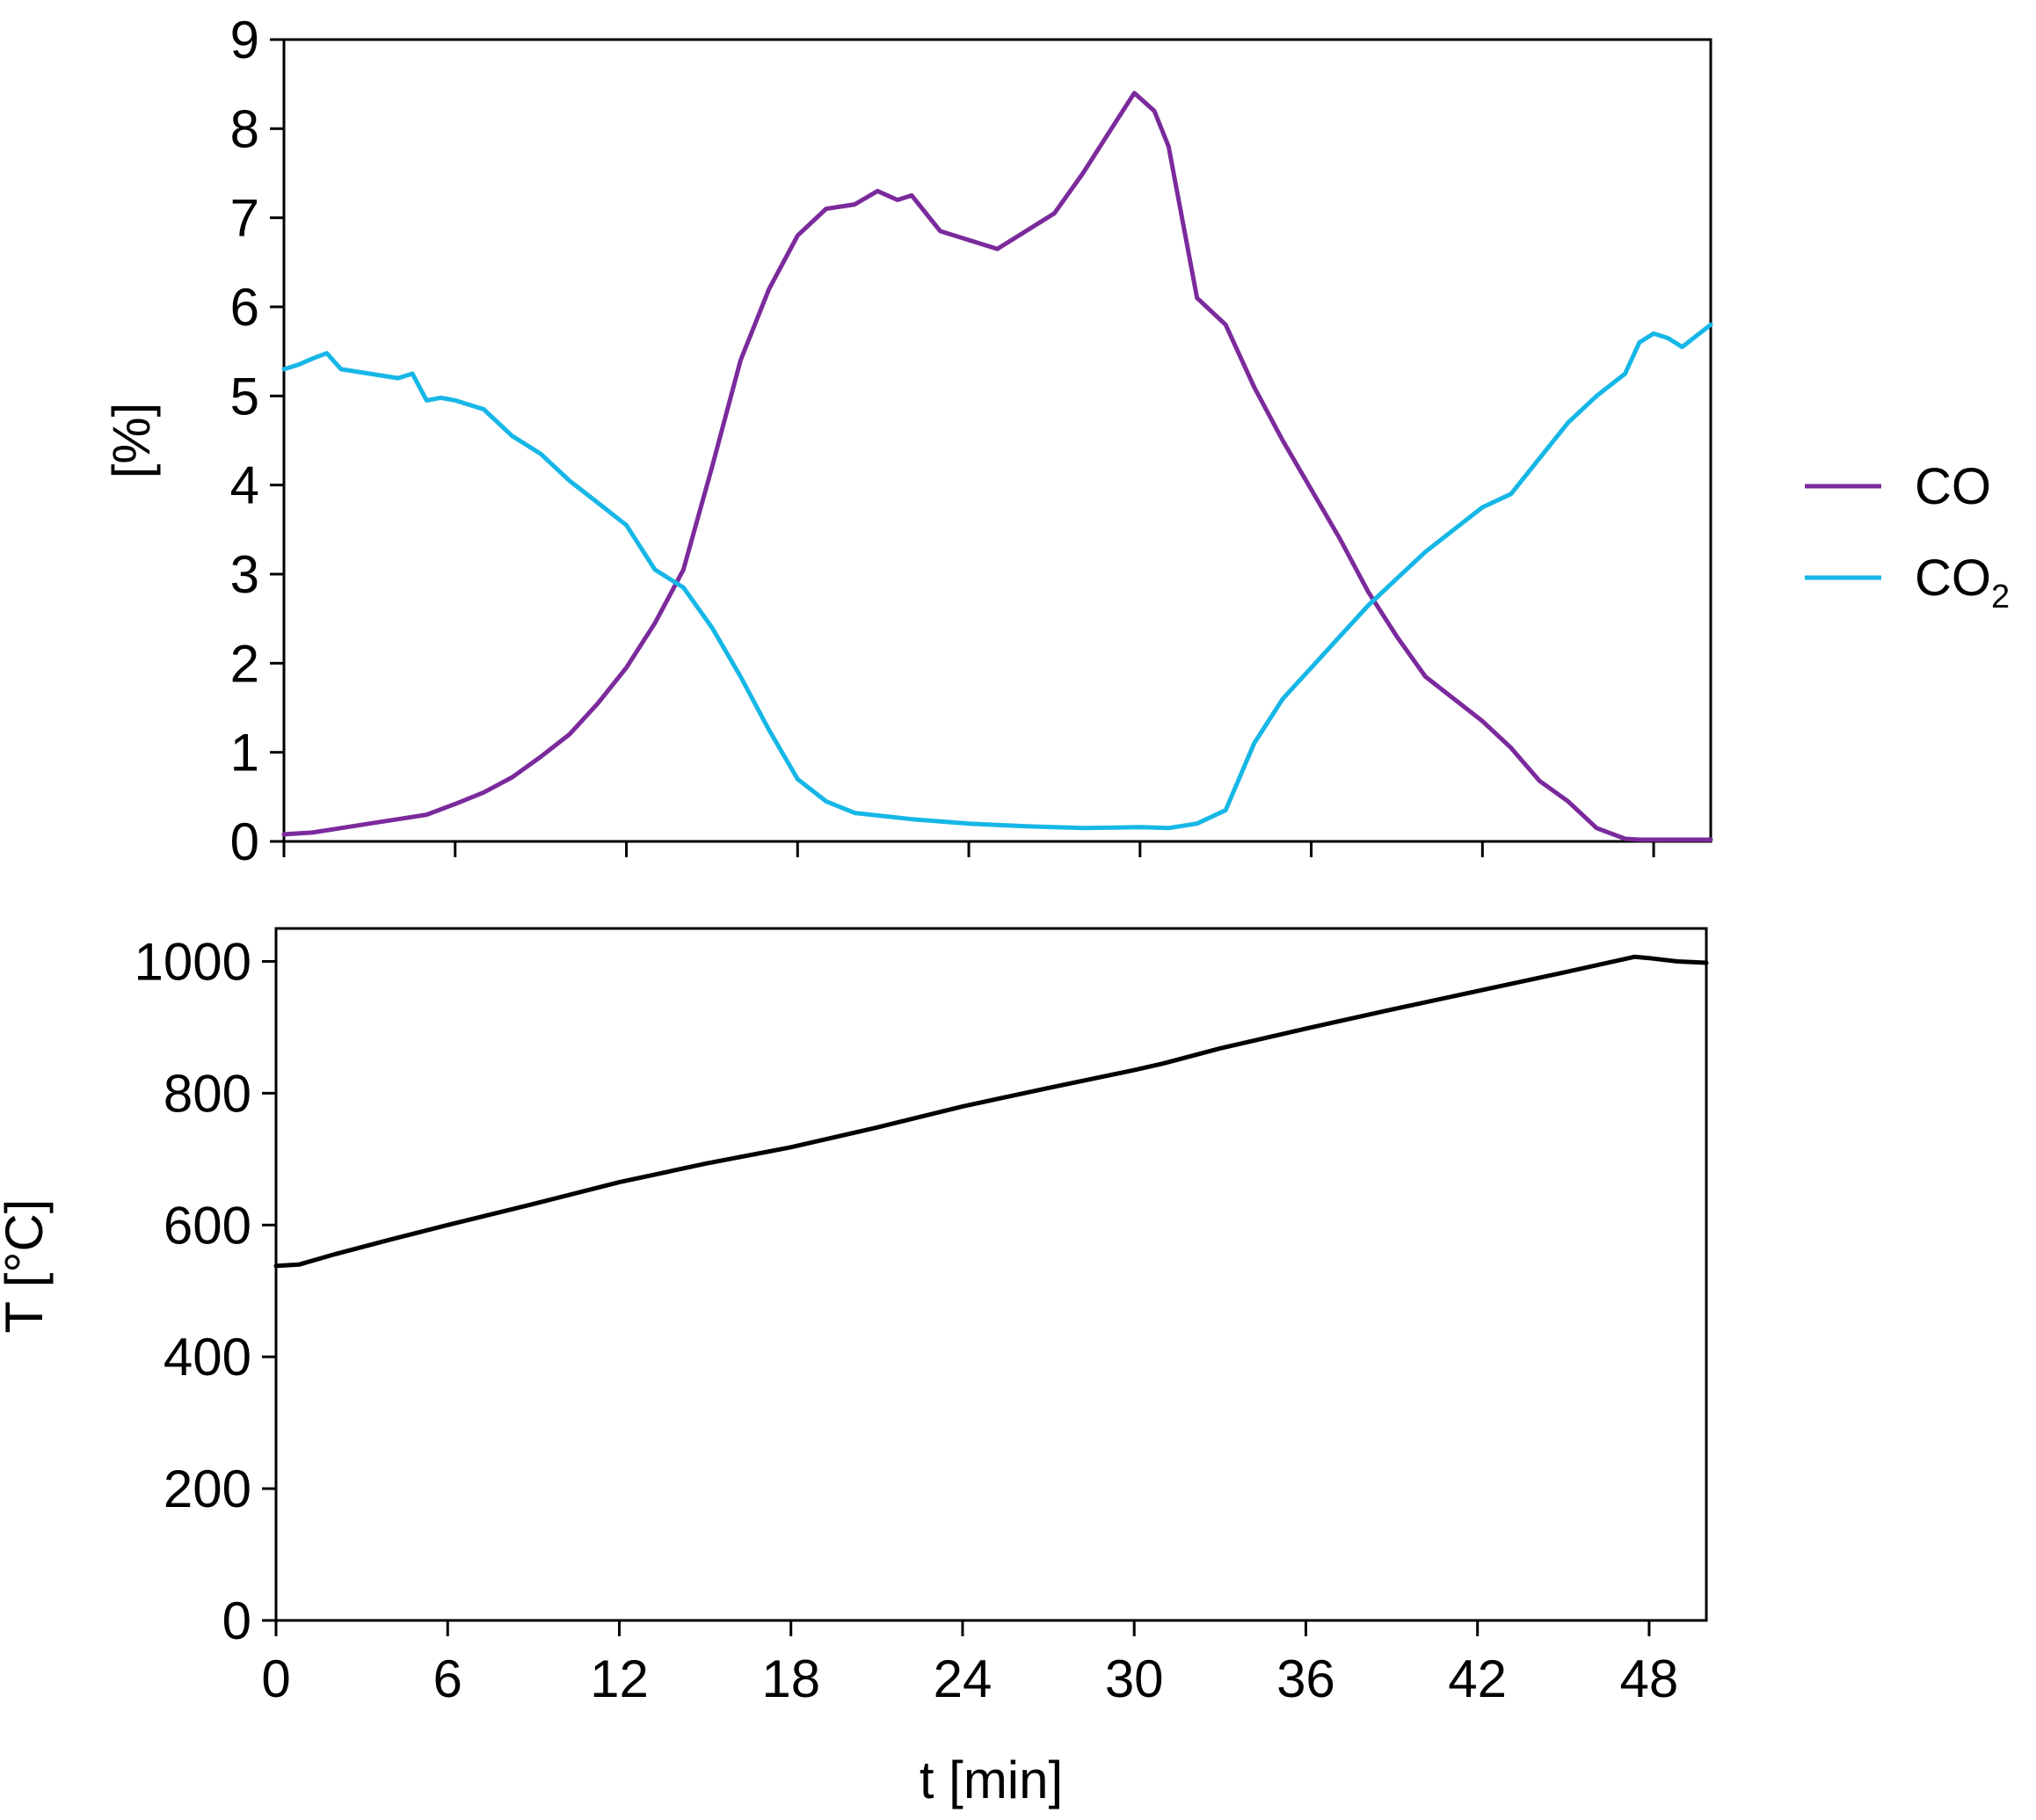 This screenshot has height=1820, width=2036. I want to click on y-axis-label: T [°C], so click(27, 1266).